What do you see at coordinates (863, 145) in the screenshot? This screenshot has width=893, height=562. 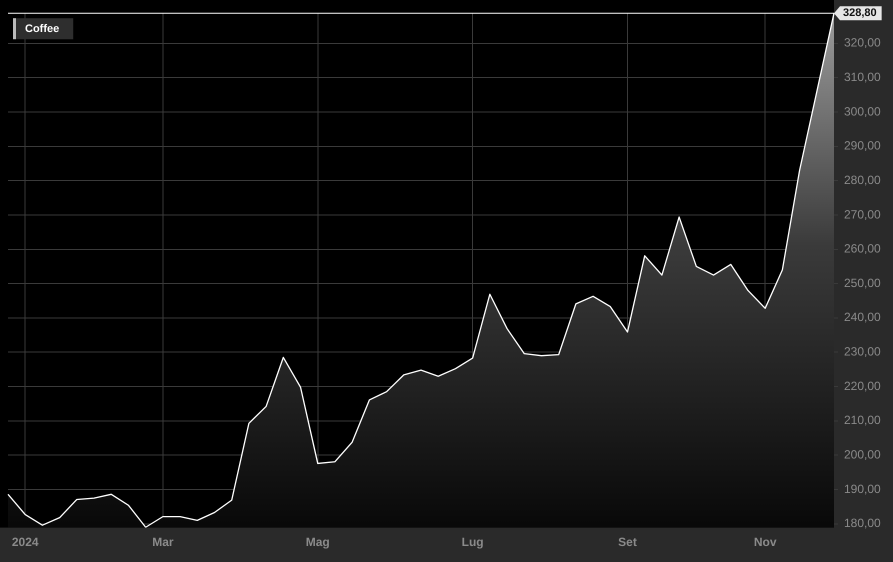 I see `y-tick-label: 290,00` at bounding box center [863, 145].